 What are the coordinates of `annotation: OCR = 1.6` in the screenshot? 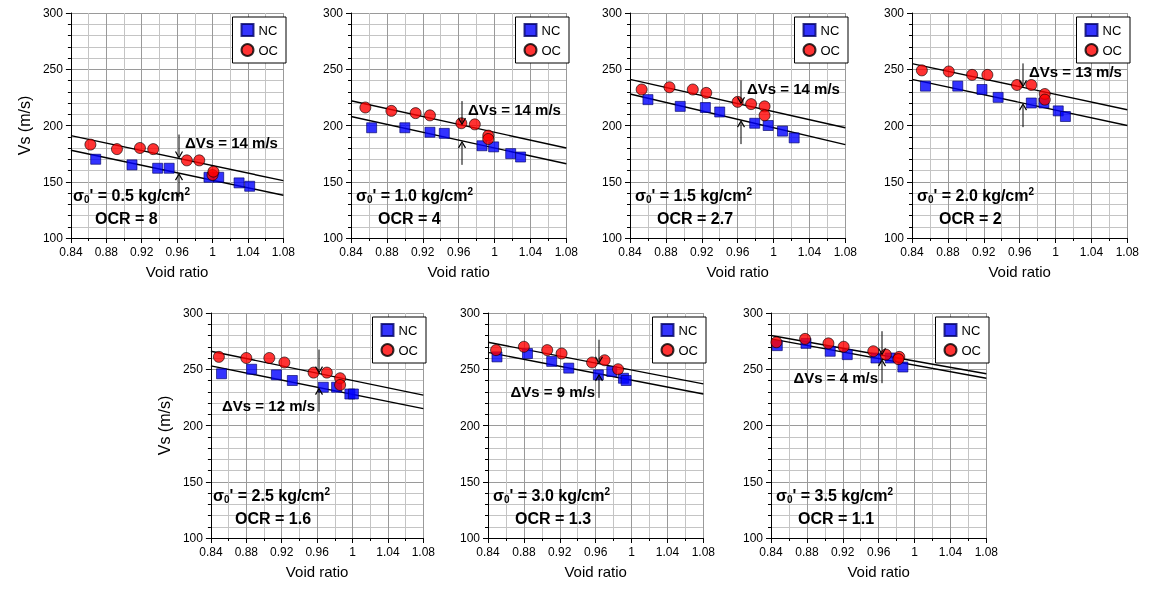 It's located at (273, 518).